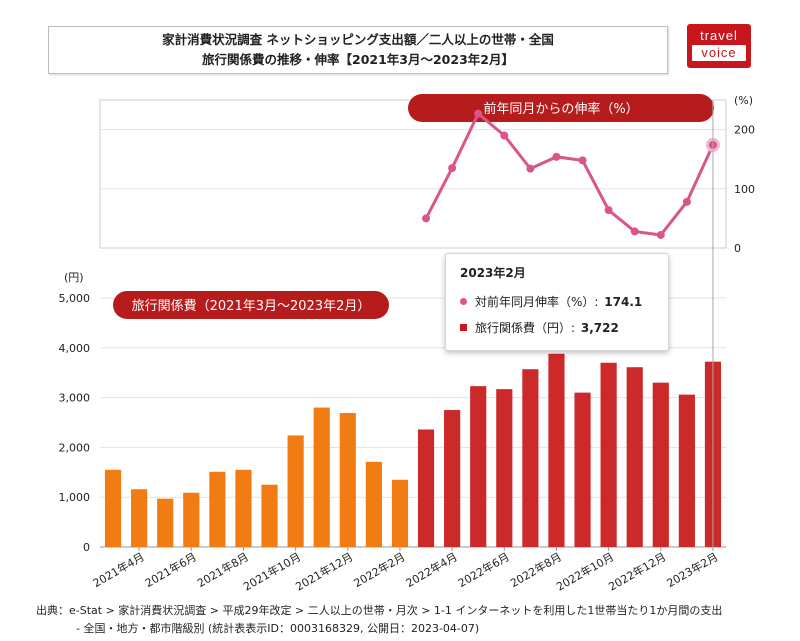 The image size is (800, 641). I want to click on line-y-tick-label: 200, so click(744, 130).